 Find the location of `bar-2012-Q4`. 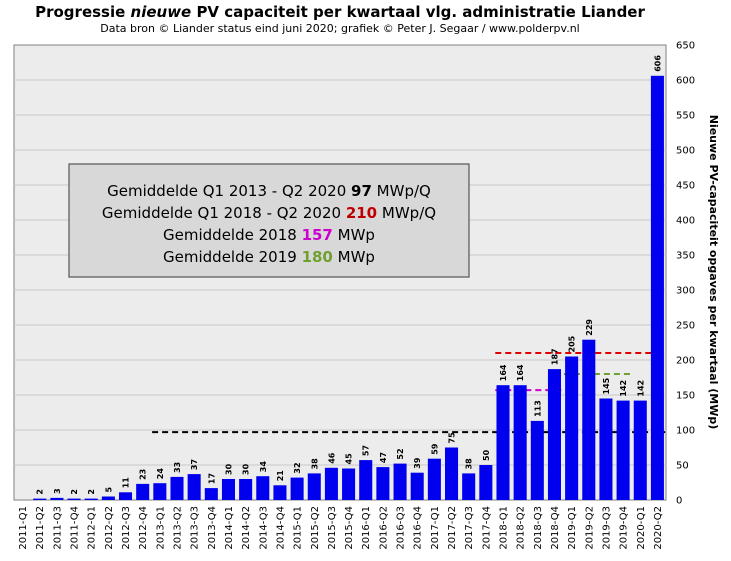

bar-2012-Q4 is located at coordinates (143, 491).